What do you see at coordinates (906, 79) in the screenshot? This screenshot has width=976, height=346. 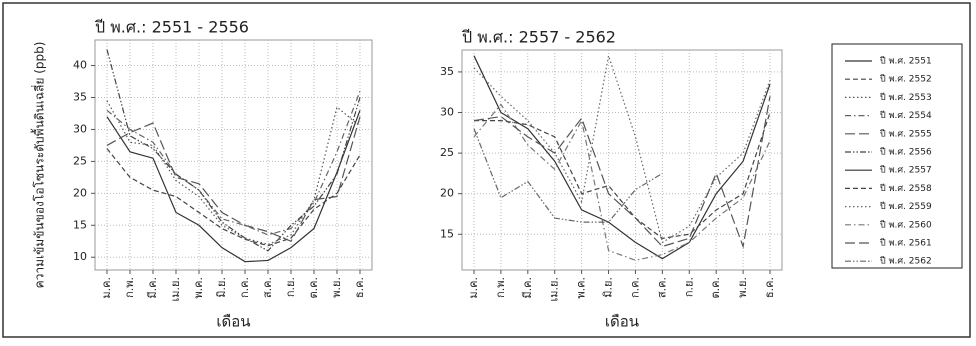 I see `legend-label: ปี พ.ศ. 2552` at bounding box center [906, 79].